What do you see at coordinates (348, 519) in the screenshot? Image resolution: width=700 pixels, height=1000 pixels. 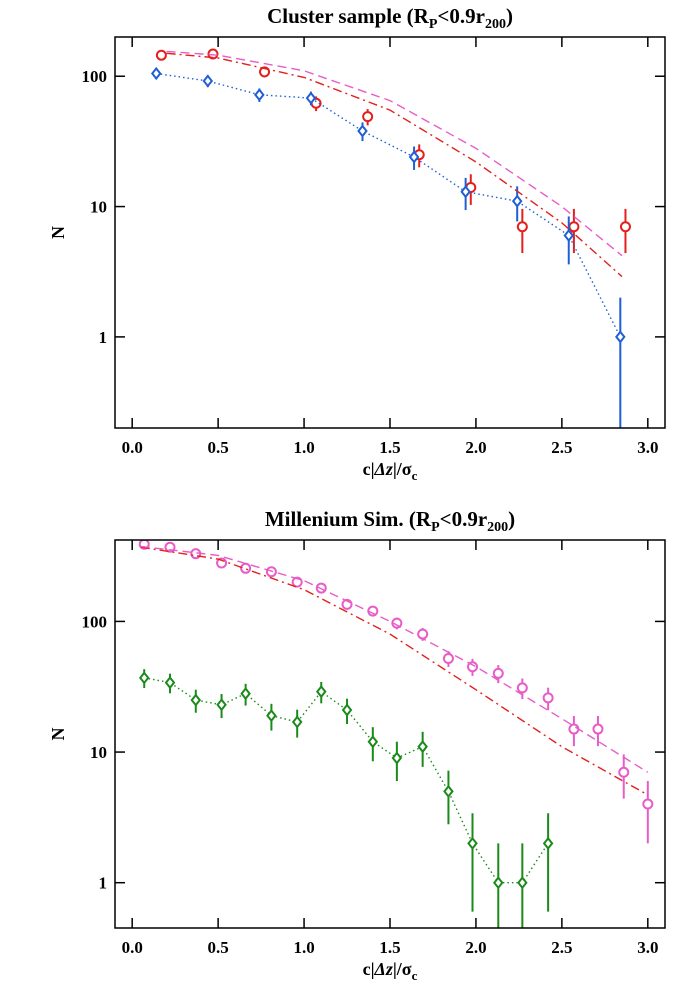 I see `title-text: Millenium Sim. (R` at bounding box center [348, 519].